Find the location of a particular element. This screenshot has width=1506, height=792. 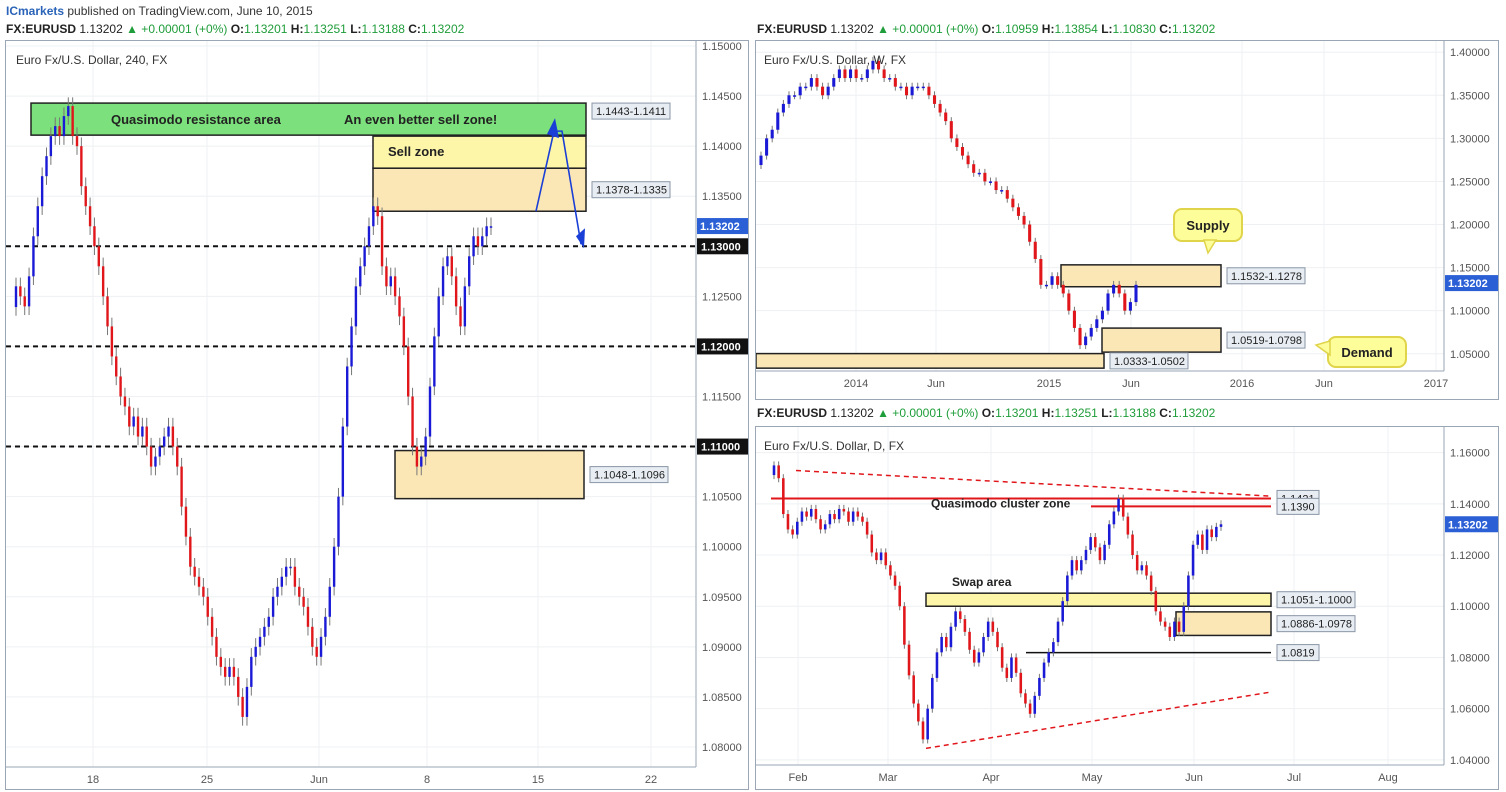

y-tick-label: 1.10500 is located at coordinates (722, 498).